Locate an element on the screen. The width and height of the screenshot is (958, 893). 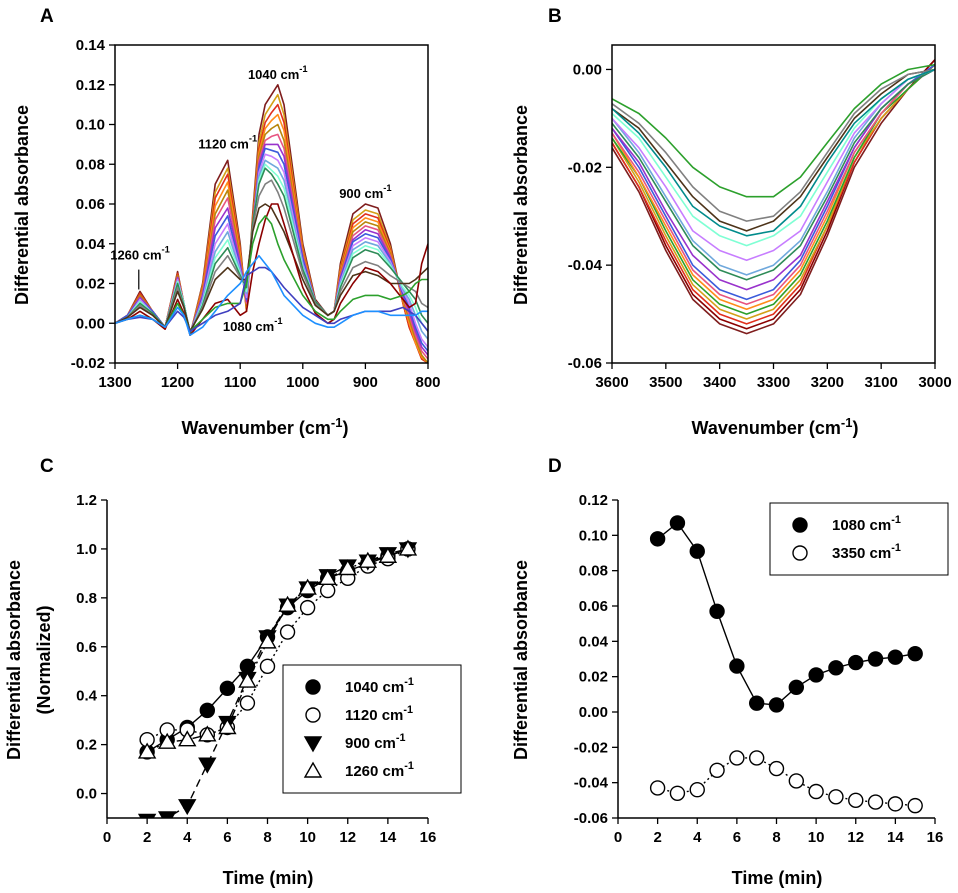
x-tick-label: 3600 is located at coordinates (611, 382).